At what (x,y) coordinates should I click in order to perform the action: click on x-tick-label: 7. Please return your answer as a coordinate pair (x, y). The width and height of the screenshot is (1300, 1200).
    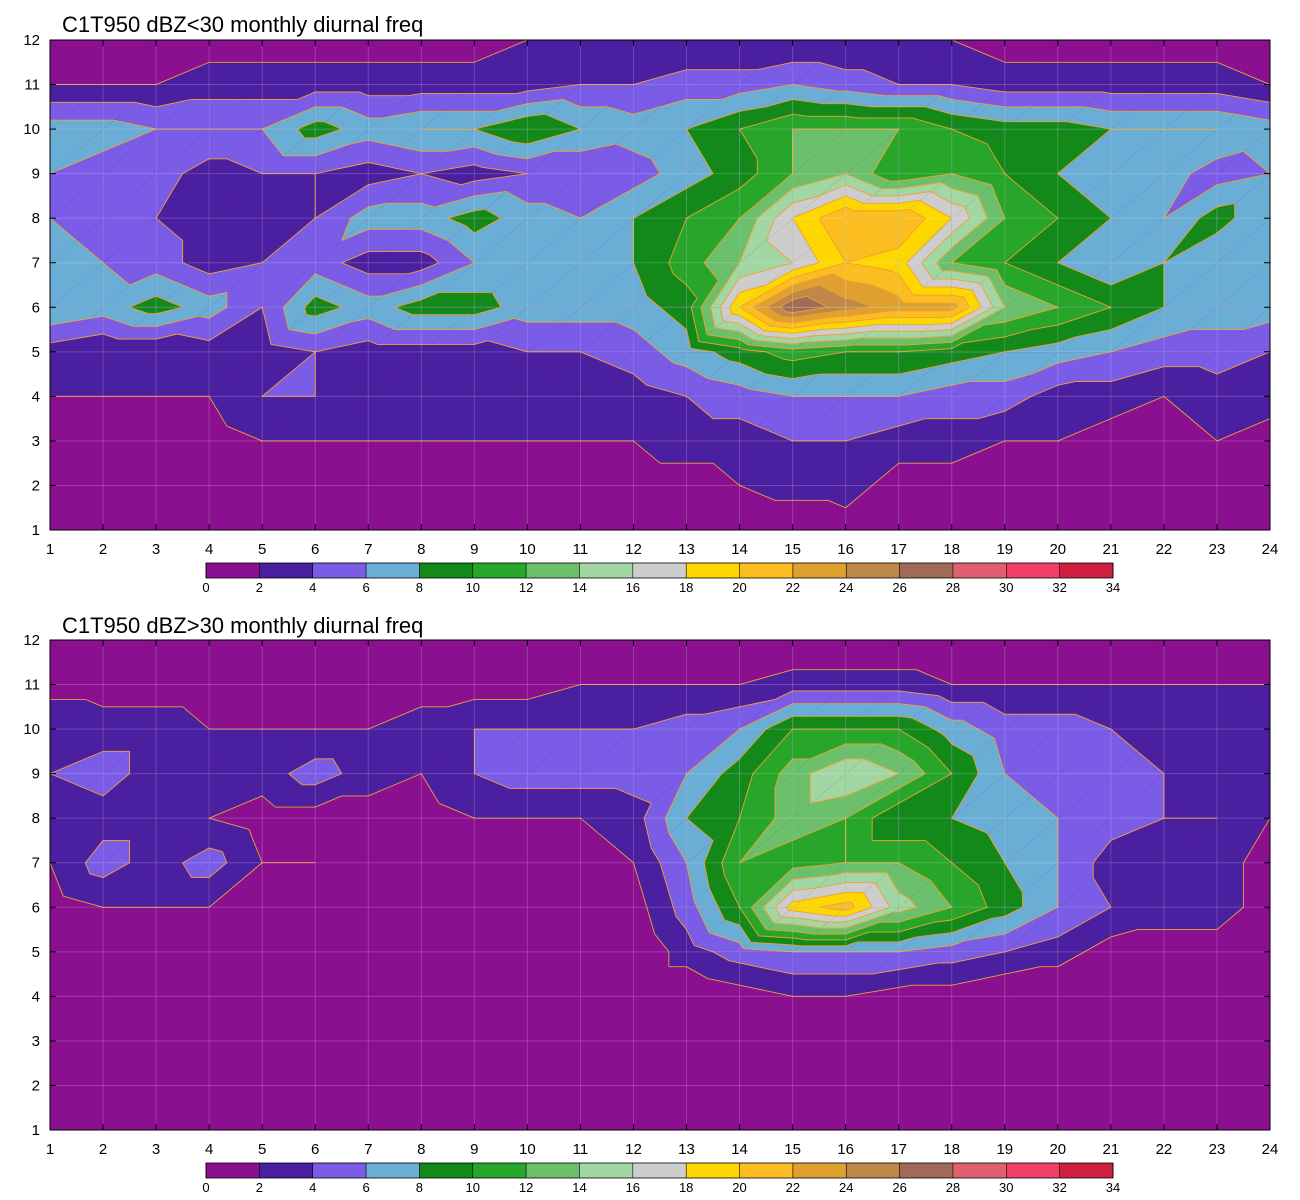
    Looking at the image, I should click on (368, 1149).